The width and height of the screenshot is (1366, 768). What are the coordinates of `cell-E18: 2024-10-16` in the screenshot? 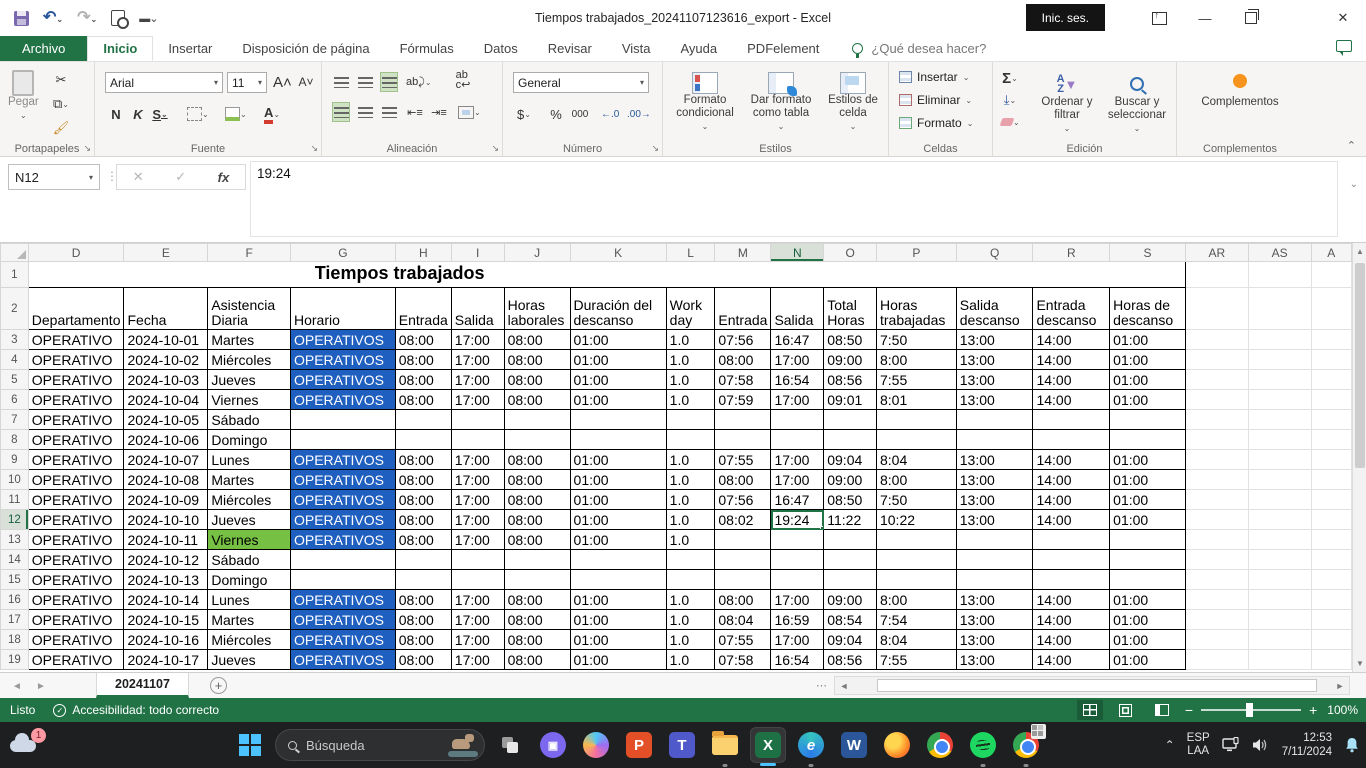 It's located at (166, 639).